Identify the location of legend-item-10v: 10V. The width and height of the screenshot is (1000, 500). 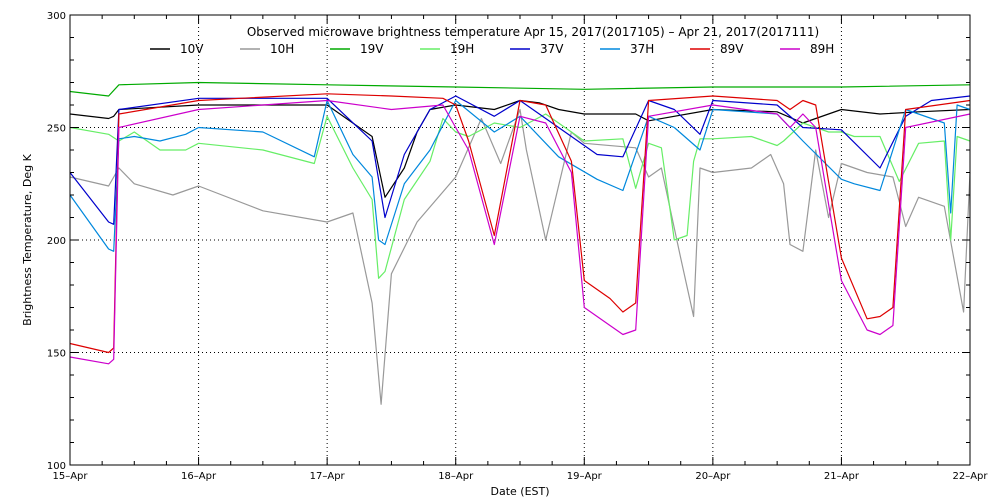
(177, 49).